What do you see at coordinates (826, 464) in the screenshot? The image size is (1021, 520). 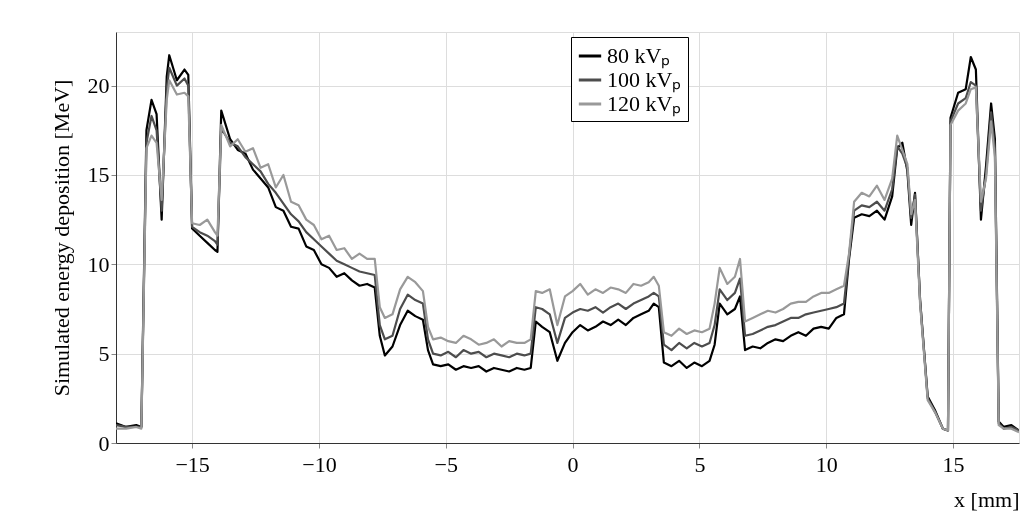 I see `x-tick-label: 10` at bounding box center [826, 464].